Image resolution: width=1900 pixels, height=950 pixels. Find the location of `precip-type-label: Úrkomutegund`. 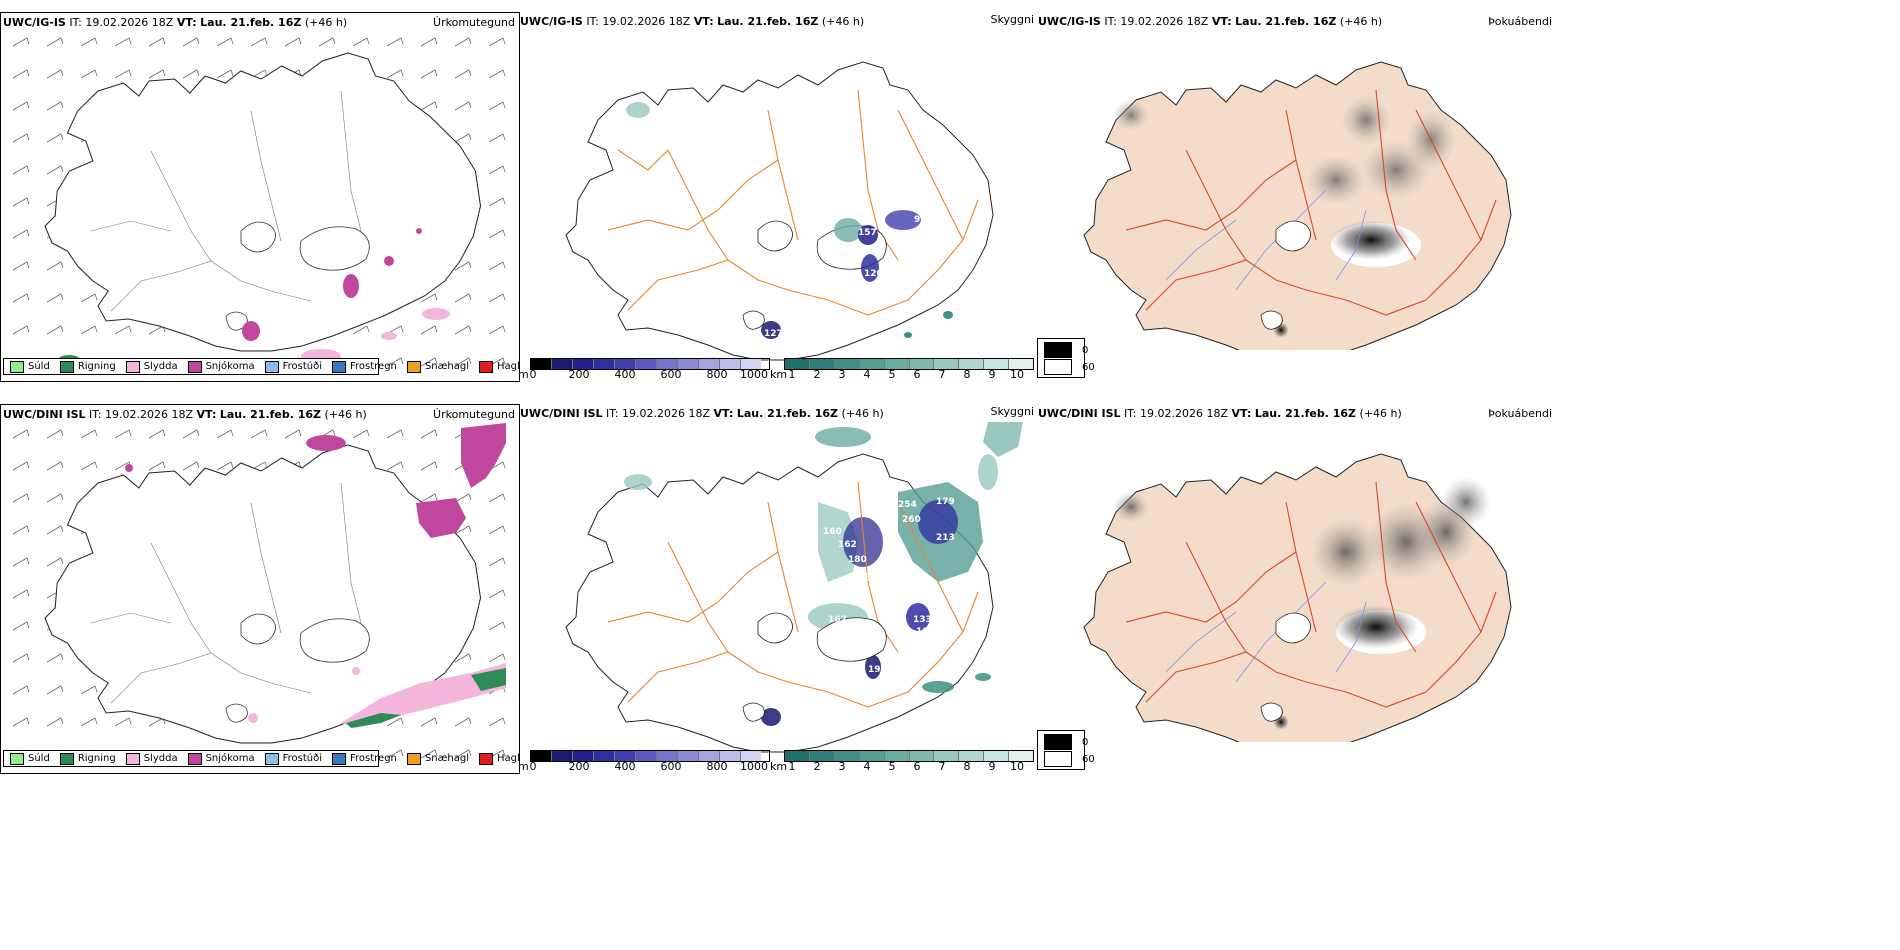

precip-type-label: Úrkomutegund is located at coordinates (474, 22).